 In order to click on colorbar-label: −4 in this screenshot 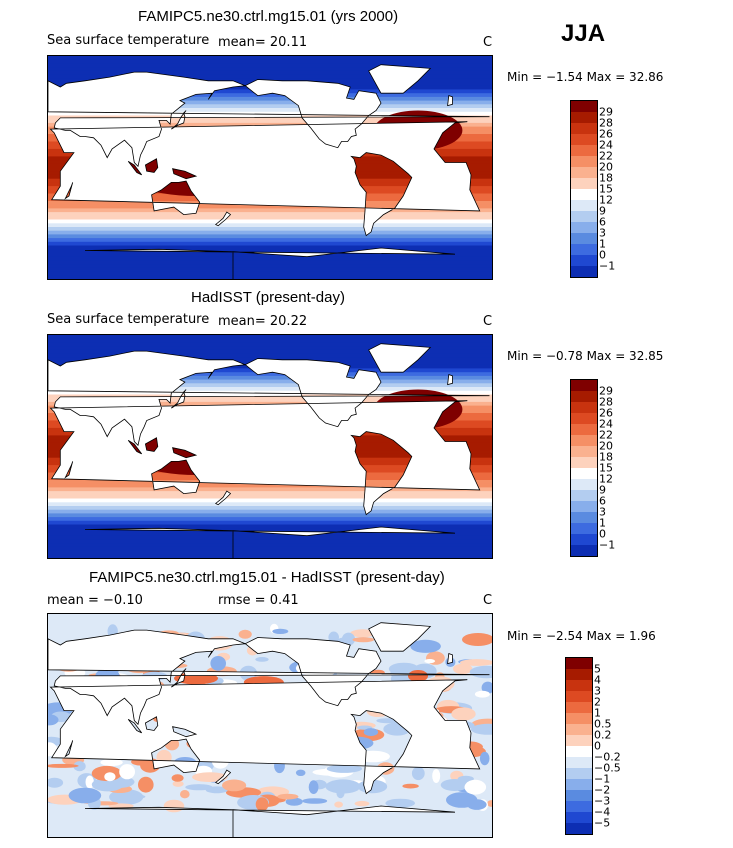, I will do `click(602, 812)`.